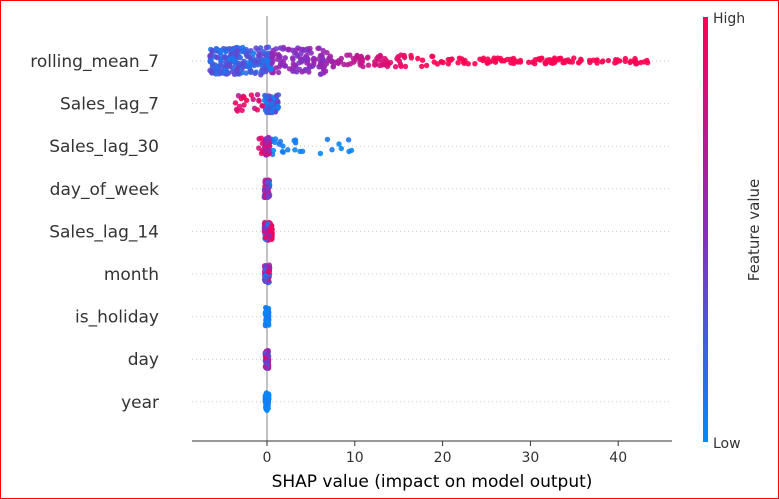 The height and width of the screenshot is (499, 779). What do you see at coordinates (432, 453) in the screenshot?
I see `x-axis: 0 10 20 30 40` at bounding box center [432, 453].